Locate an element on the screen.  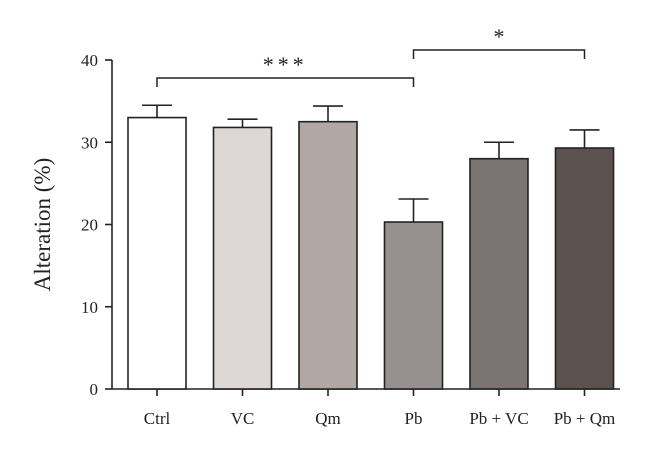
y-tick-label: 20 is located at coordinates (89, 225).